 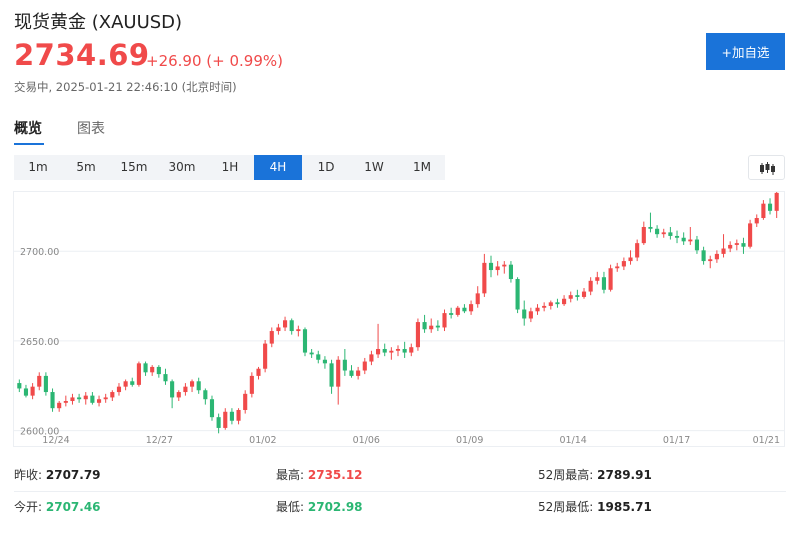 I want to click on chart-type-button, so click(x=766, y=167).